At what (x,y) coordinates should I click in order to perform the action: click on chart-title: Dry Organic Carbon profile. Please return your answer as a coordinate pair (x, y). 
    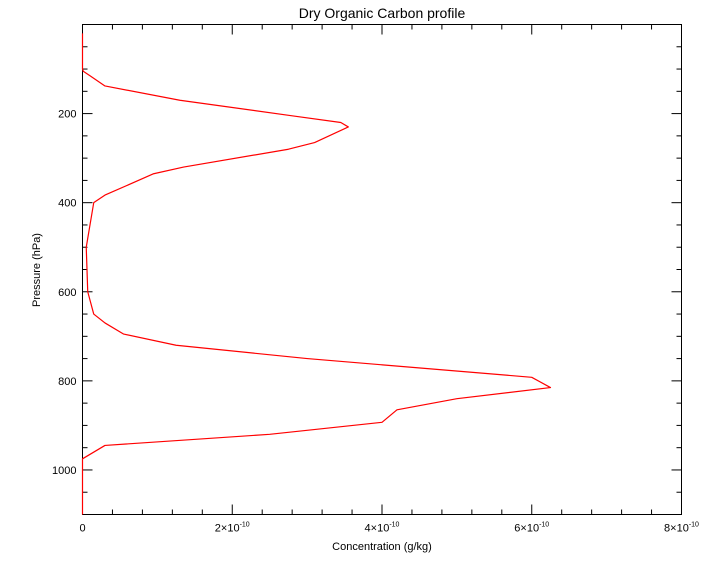
    Looking at the image, I should click on (382, 13).